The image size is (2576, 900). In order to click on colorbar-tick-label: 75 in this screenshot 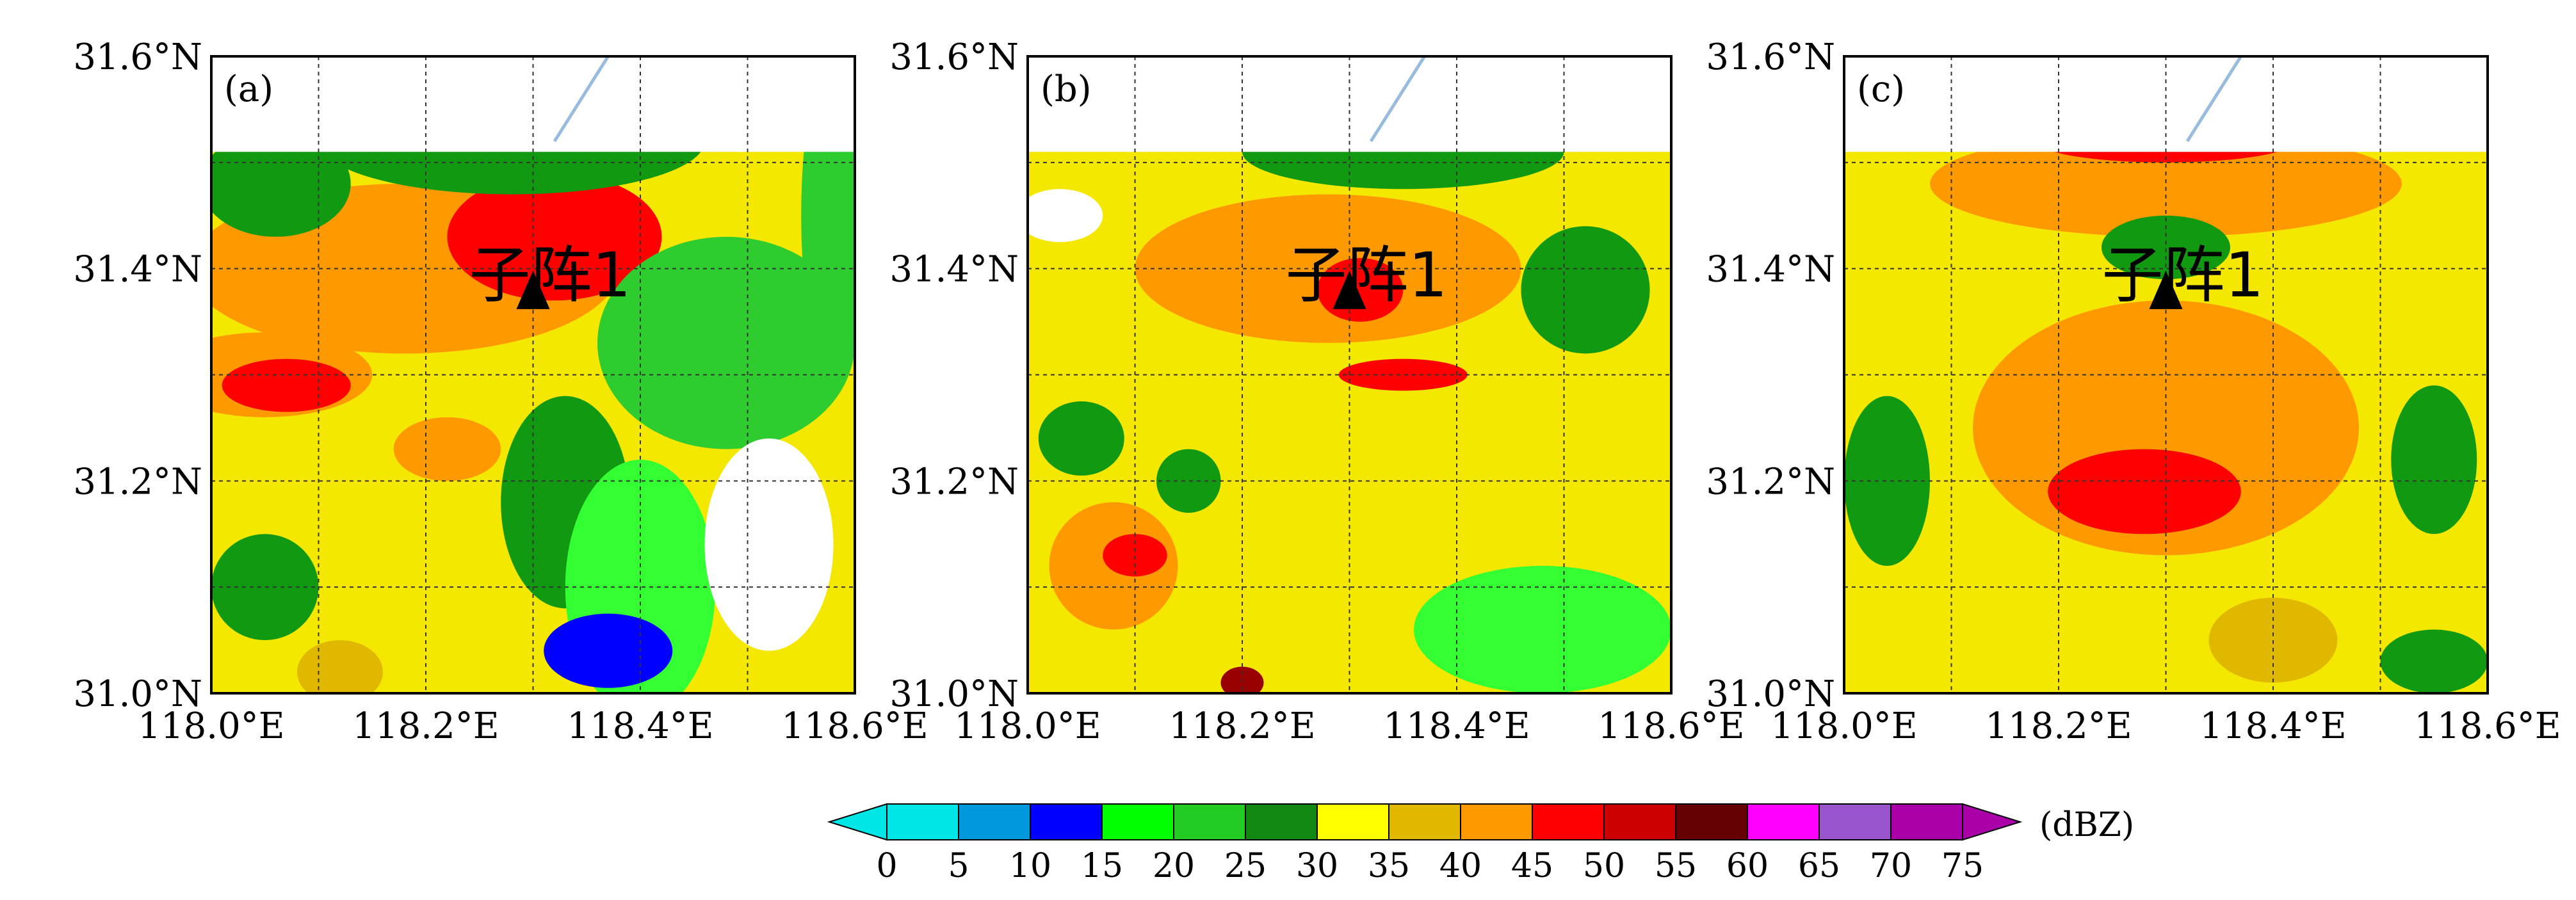, I will do `click(1962, 866)`.